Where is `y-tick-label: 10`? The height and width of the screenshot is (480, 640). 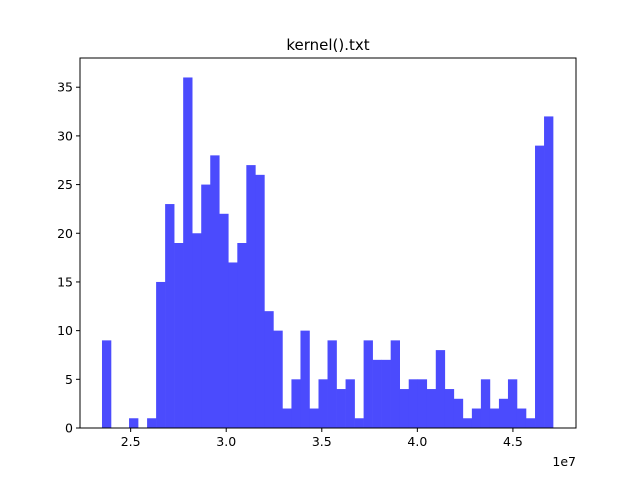
y-tick-label: 10 is located at coordinates (65, 330).